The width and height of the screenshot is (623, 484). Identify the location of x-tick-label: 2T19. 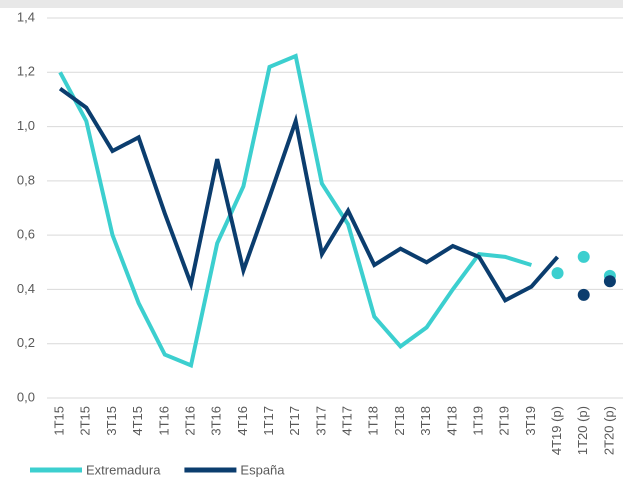
(504, 421).